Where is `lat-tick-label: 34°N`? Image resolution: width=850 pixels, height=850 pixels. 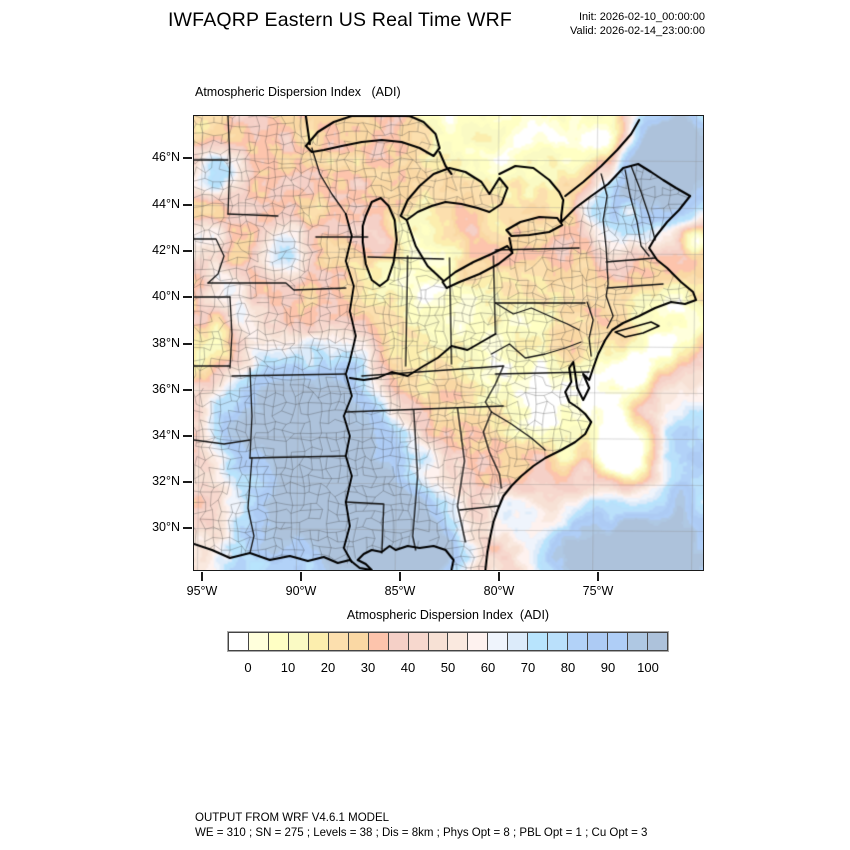
lat-tick-label: 34°N is located at coordinates (166, 435).